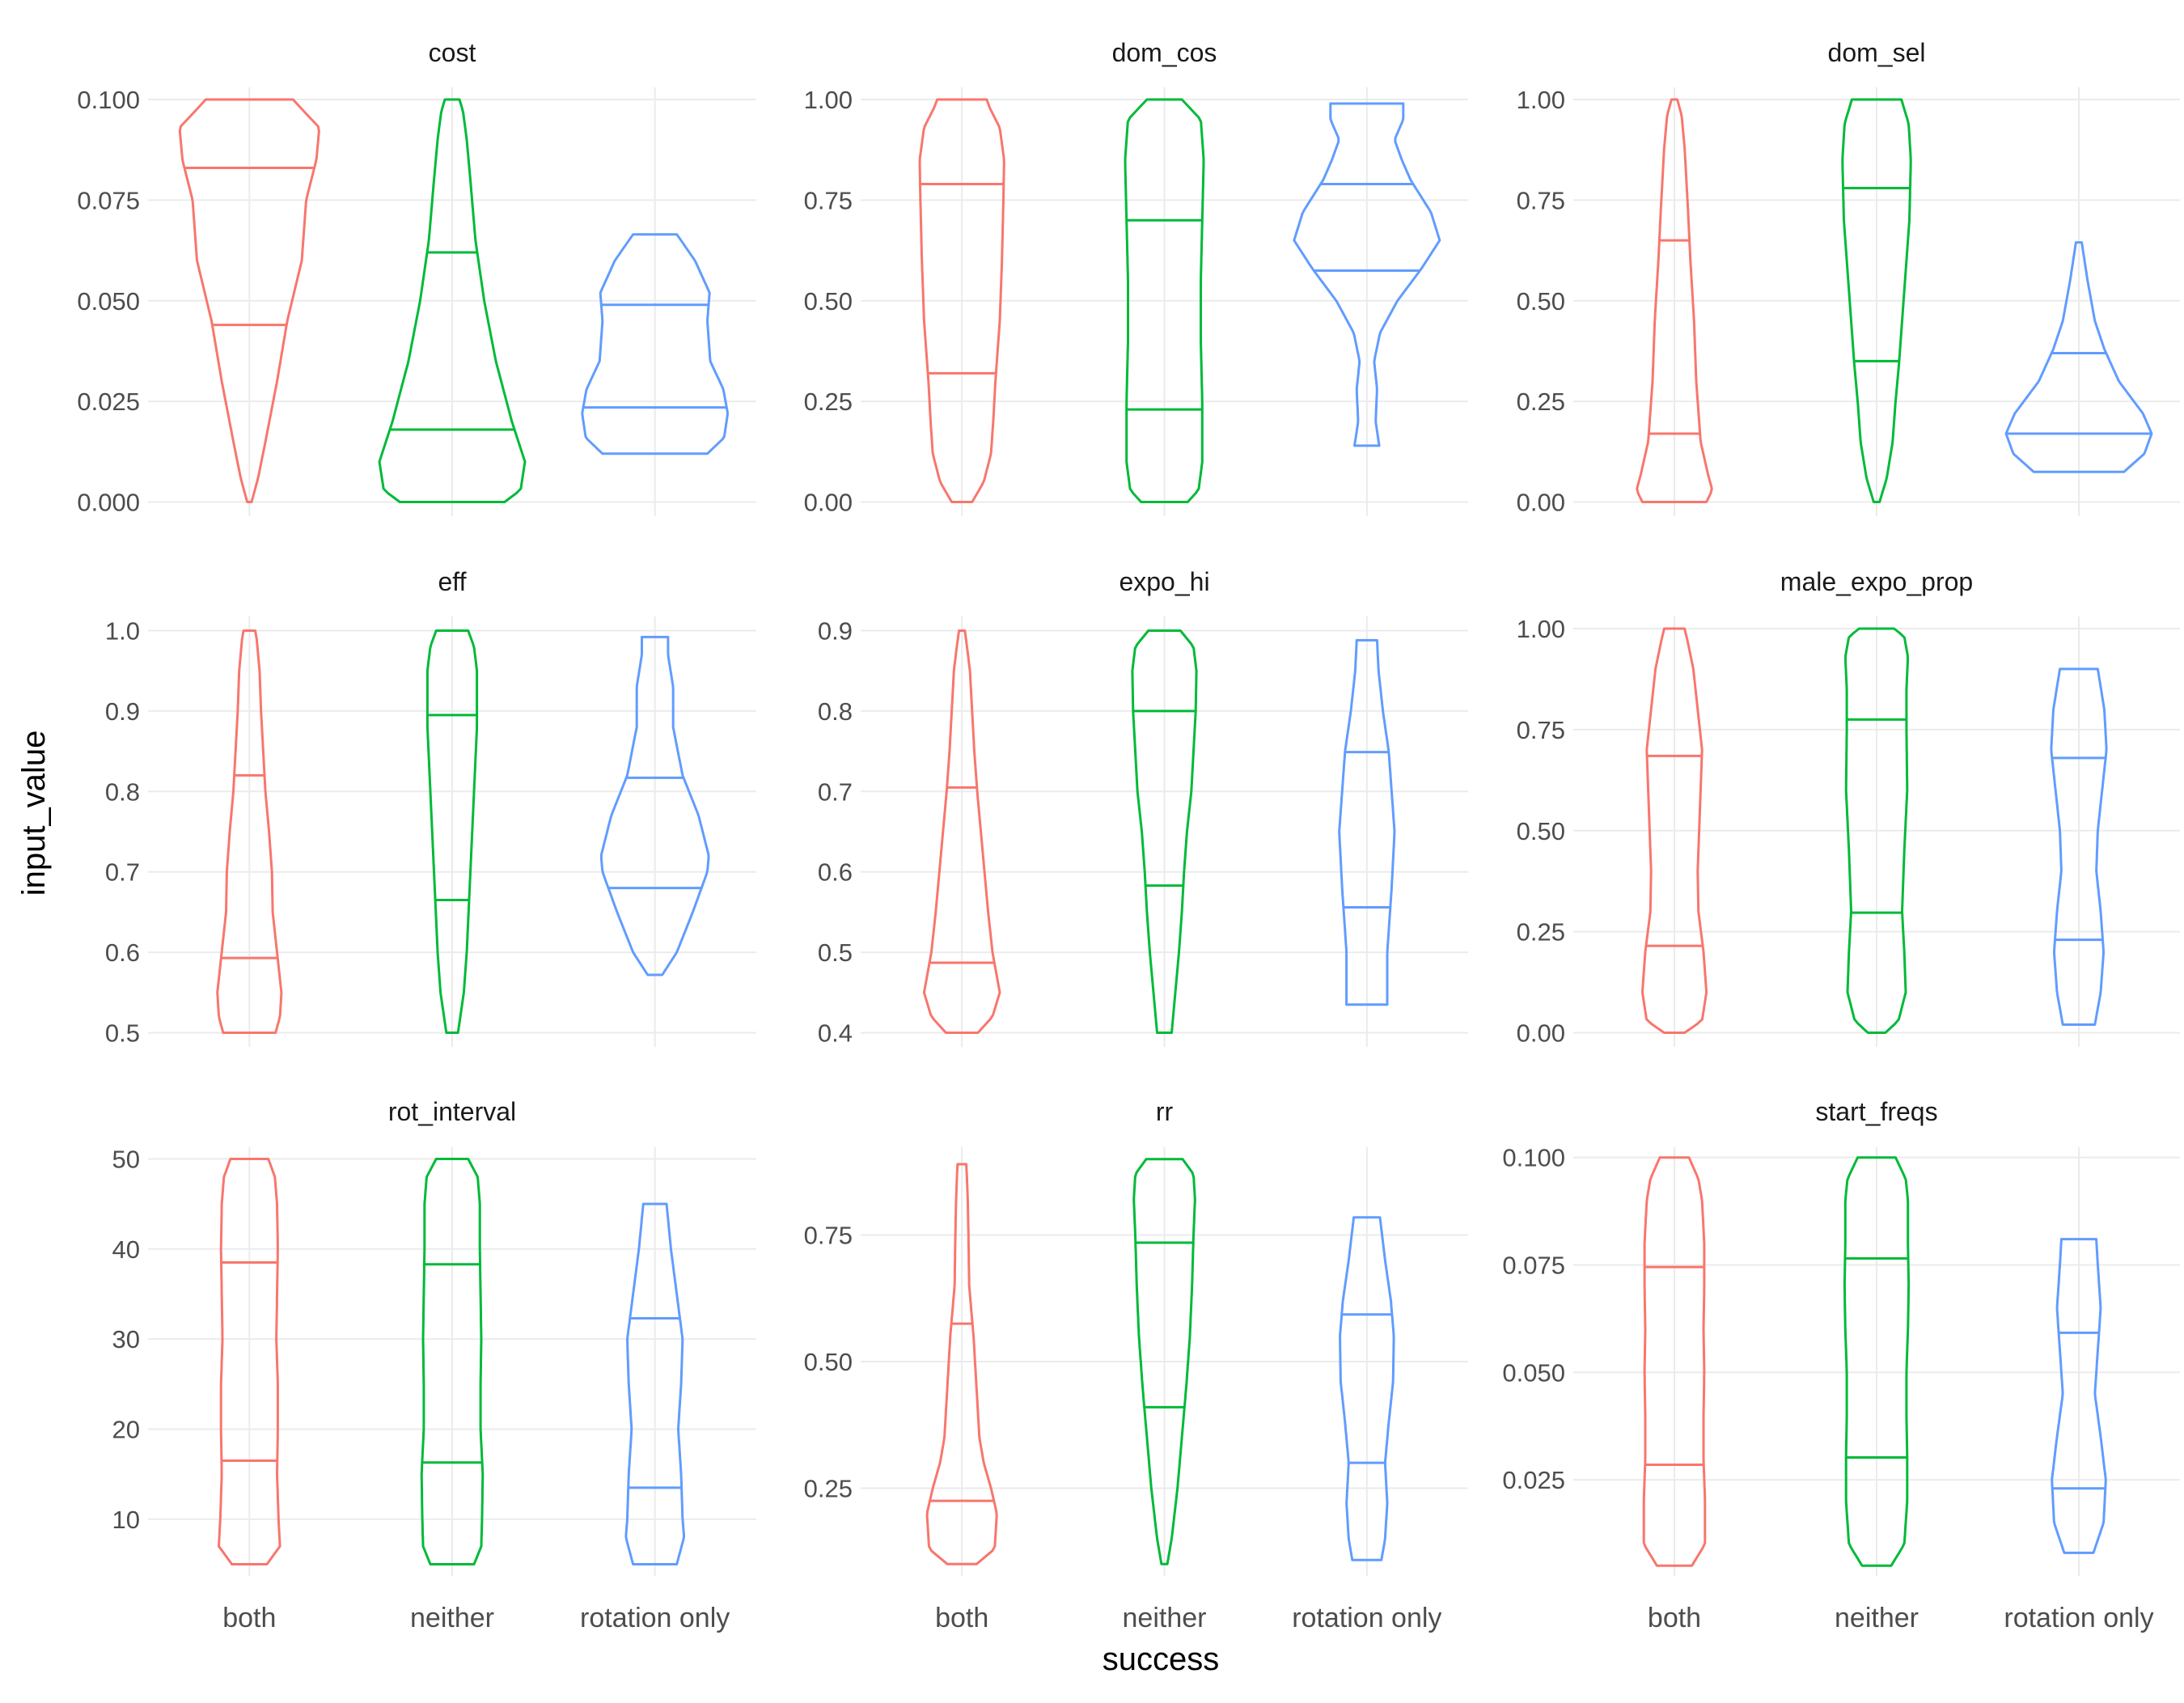 The width and height of the screenshot is (2184, 1703). I want to click on facet-panel: 0.00 0.25 0.50 0.75 1.00 dom_sel, so click(1849, 277).